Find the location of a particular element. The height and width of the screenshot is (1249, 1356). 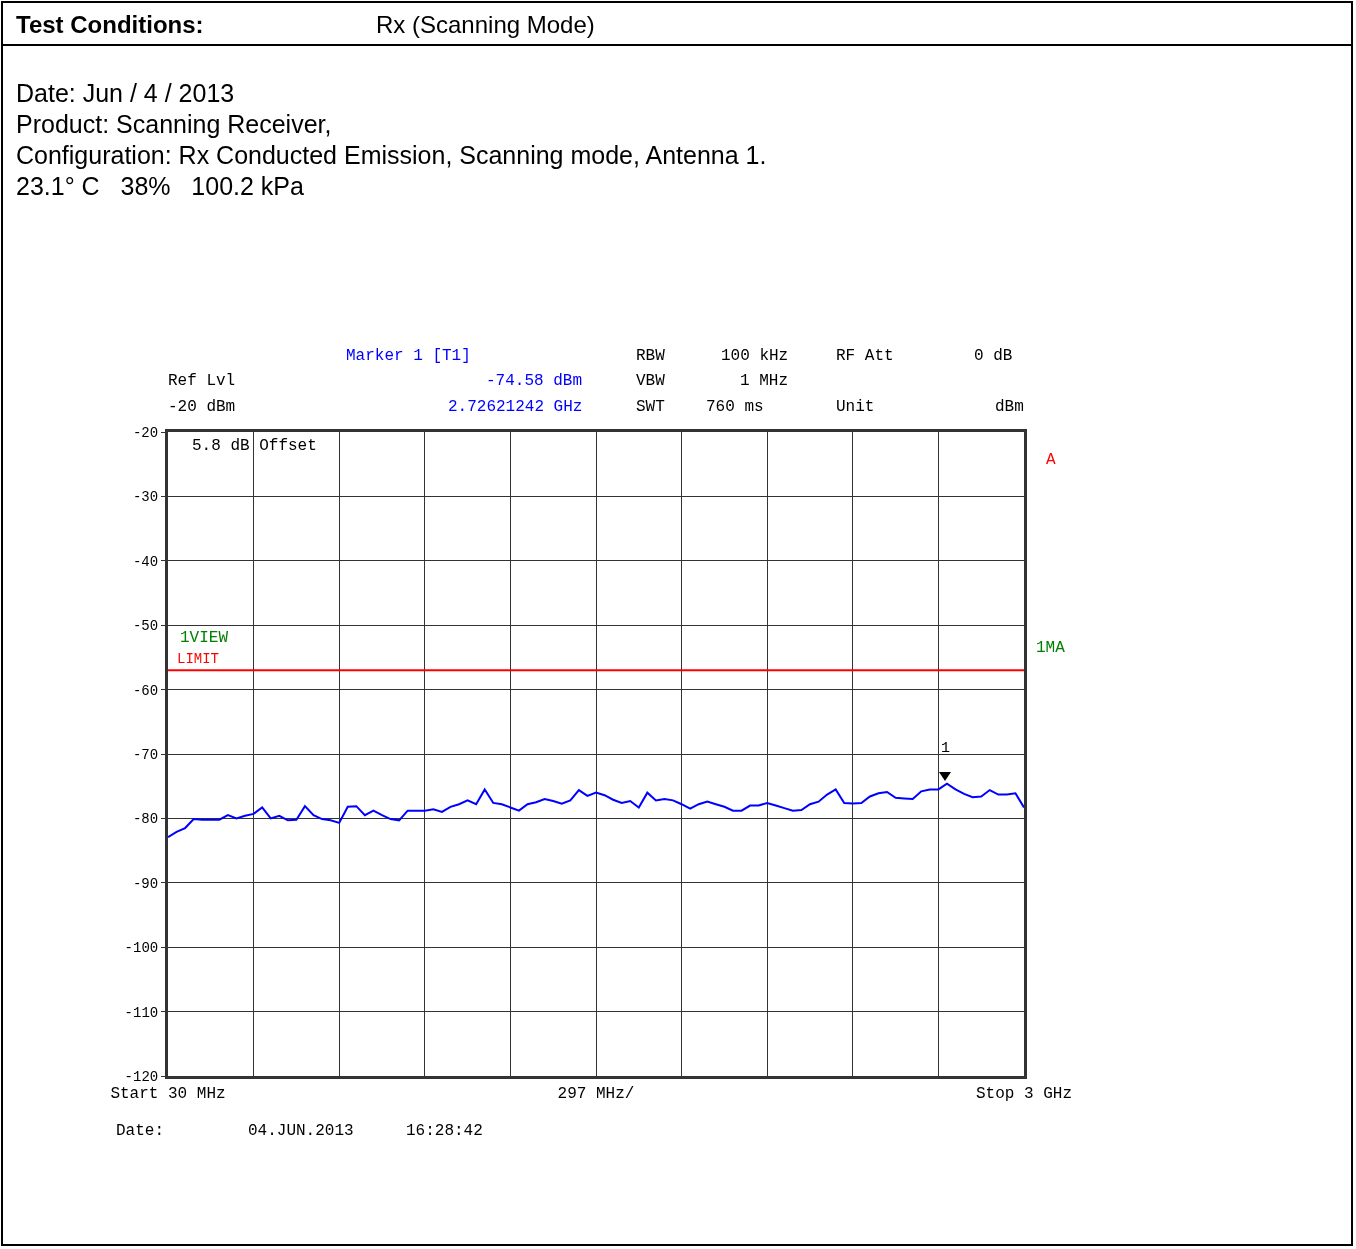

x-tick-label: Start 30 MHz is located at coordinates (168, 1094).